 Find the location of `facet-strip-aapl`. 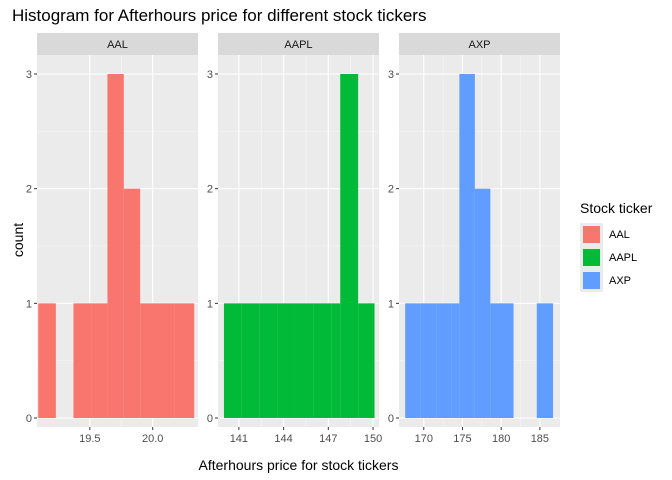

facet-strip-aapl is located at coordinates (298, 44).